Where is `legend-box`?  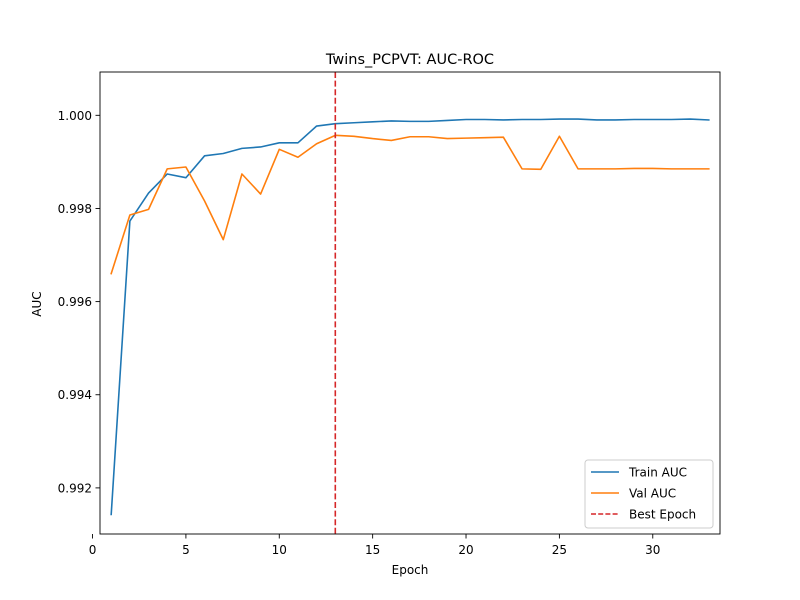
legend-box is located at coordinates (649, 494).